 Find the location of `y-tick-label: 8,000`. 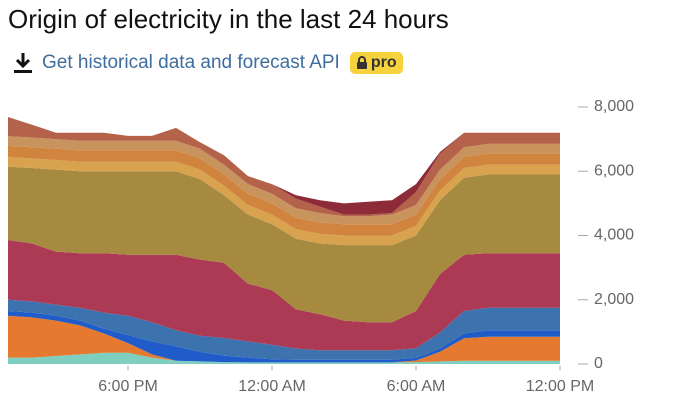

y-tick-label: 8,000 is located at coordinates (614, 106).